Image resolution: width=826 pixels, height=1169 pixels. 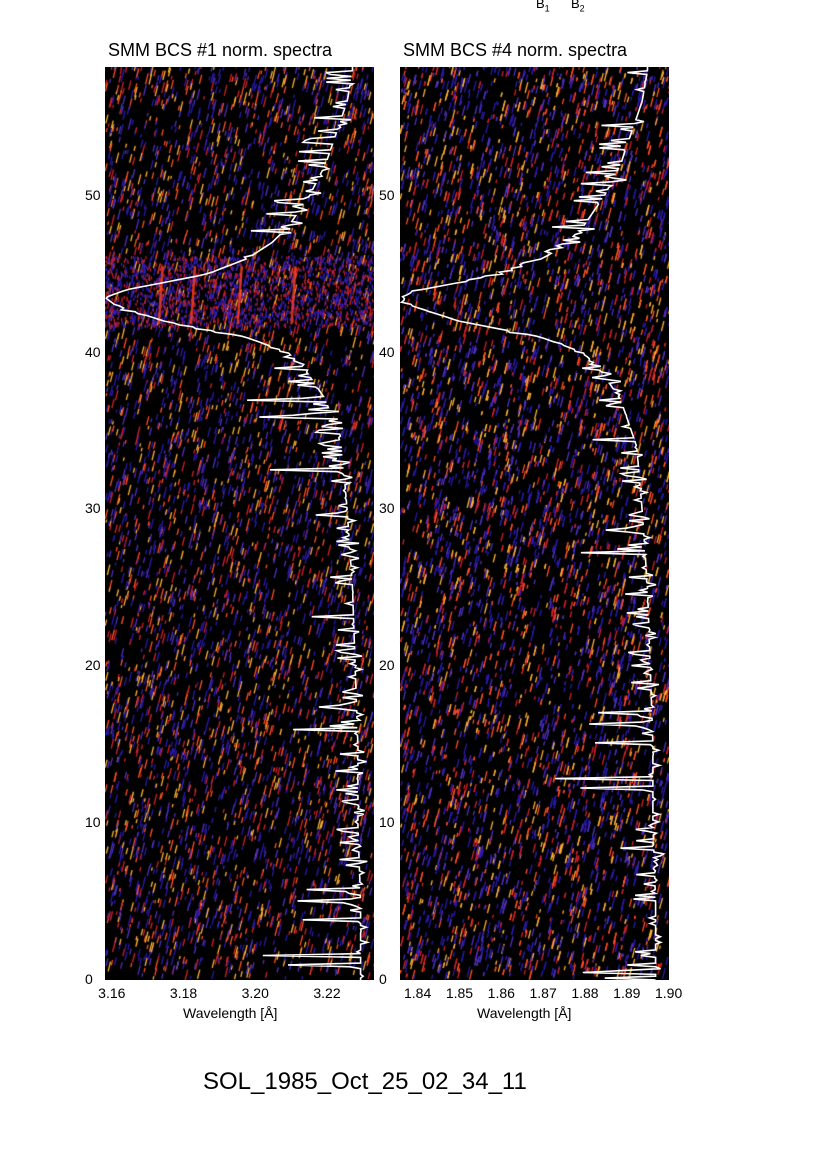 What do you see at coordinates (585, 993) in the screenshot?
I see `x-tick-label: 1.88` at bounding box center [585, 993].